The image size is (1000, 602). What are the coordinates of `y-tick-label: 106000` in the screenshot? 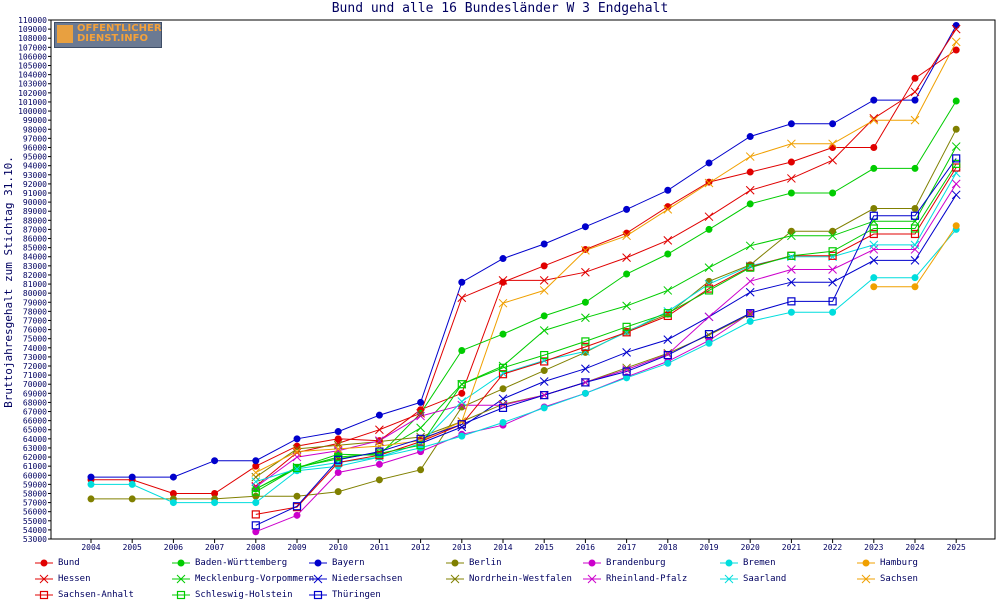 It's located at (32, 56).